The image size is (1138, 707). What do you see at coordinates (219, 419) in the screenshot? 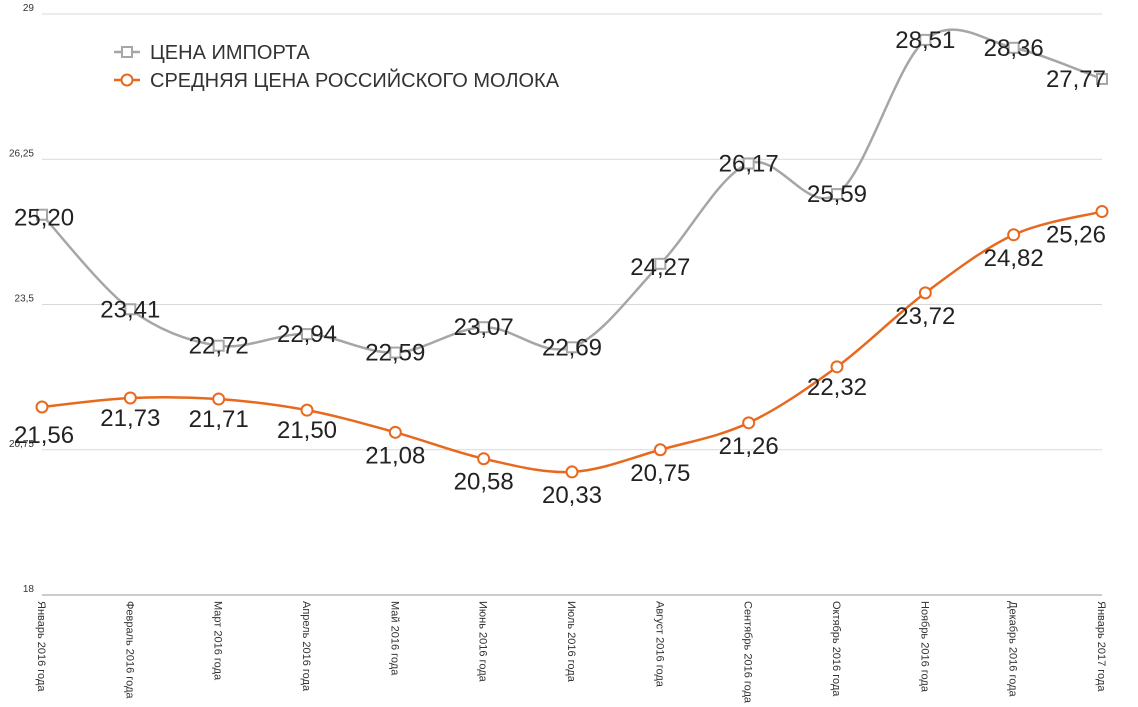
I see `data-label: 21,71` at bounding box center [219, 419].